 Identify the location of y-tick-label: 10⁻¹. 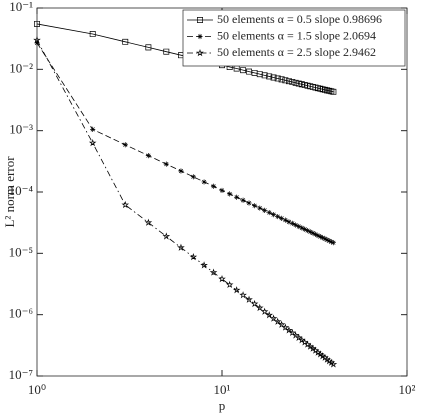
(21, 7).